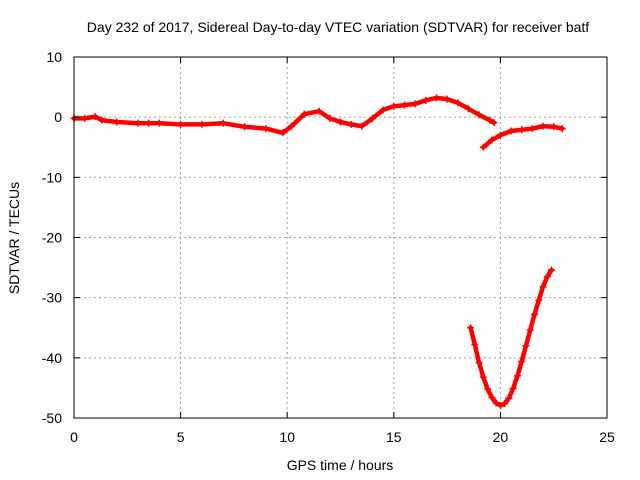  I want to click on y-tick-label: 10, so click(54, 57).